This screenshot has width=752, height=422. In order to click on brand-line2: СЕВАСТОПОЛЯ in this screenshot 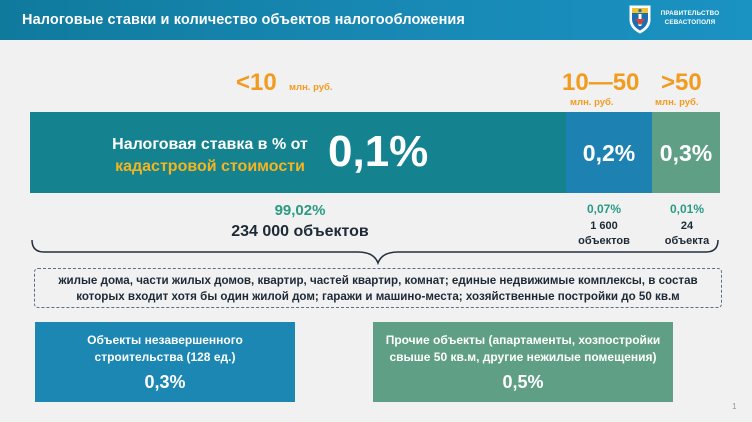, I will do `click(690, 22)`.